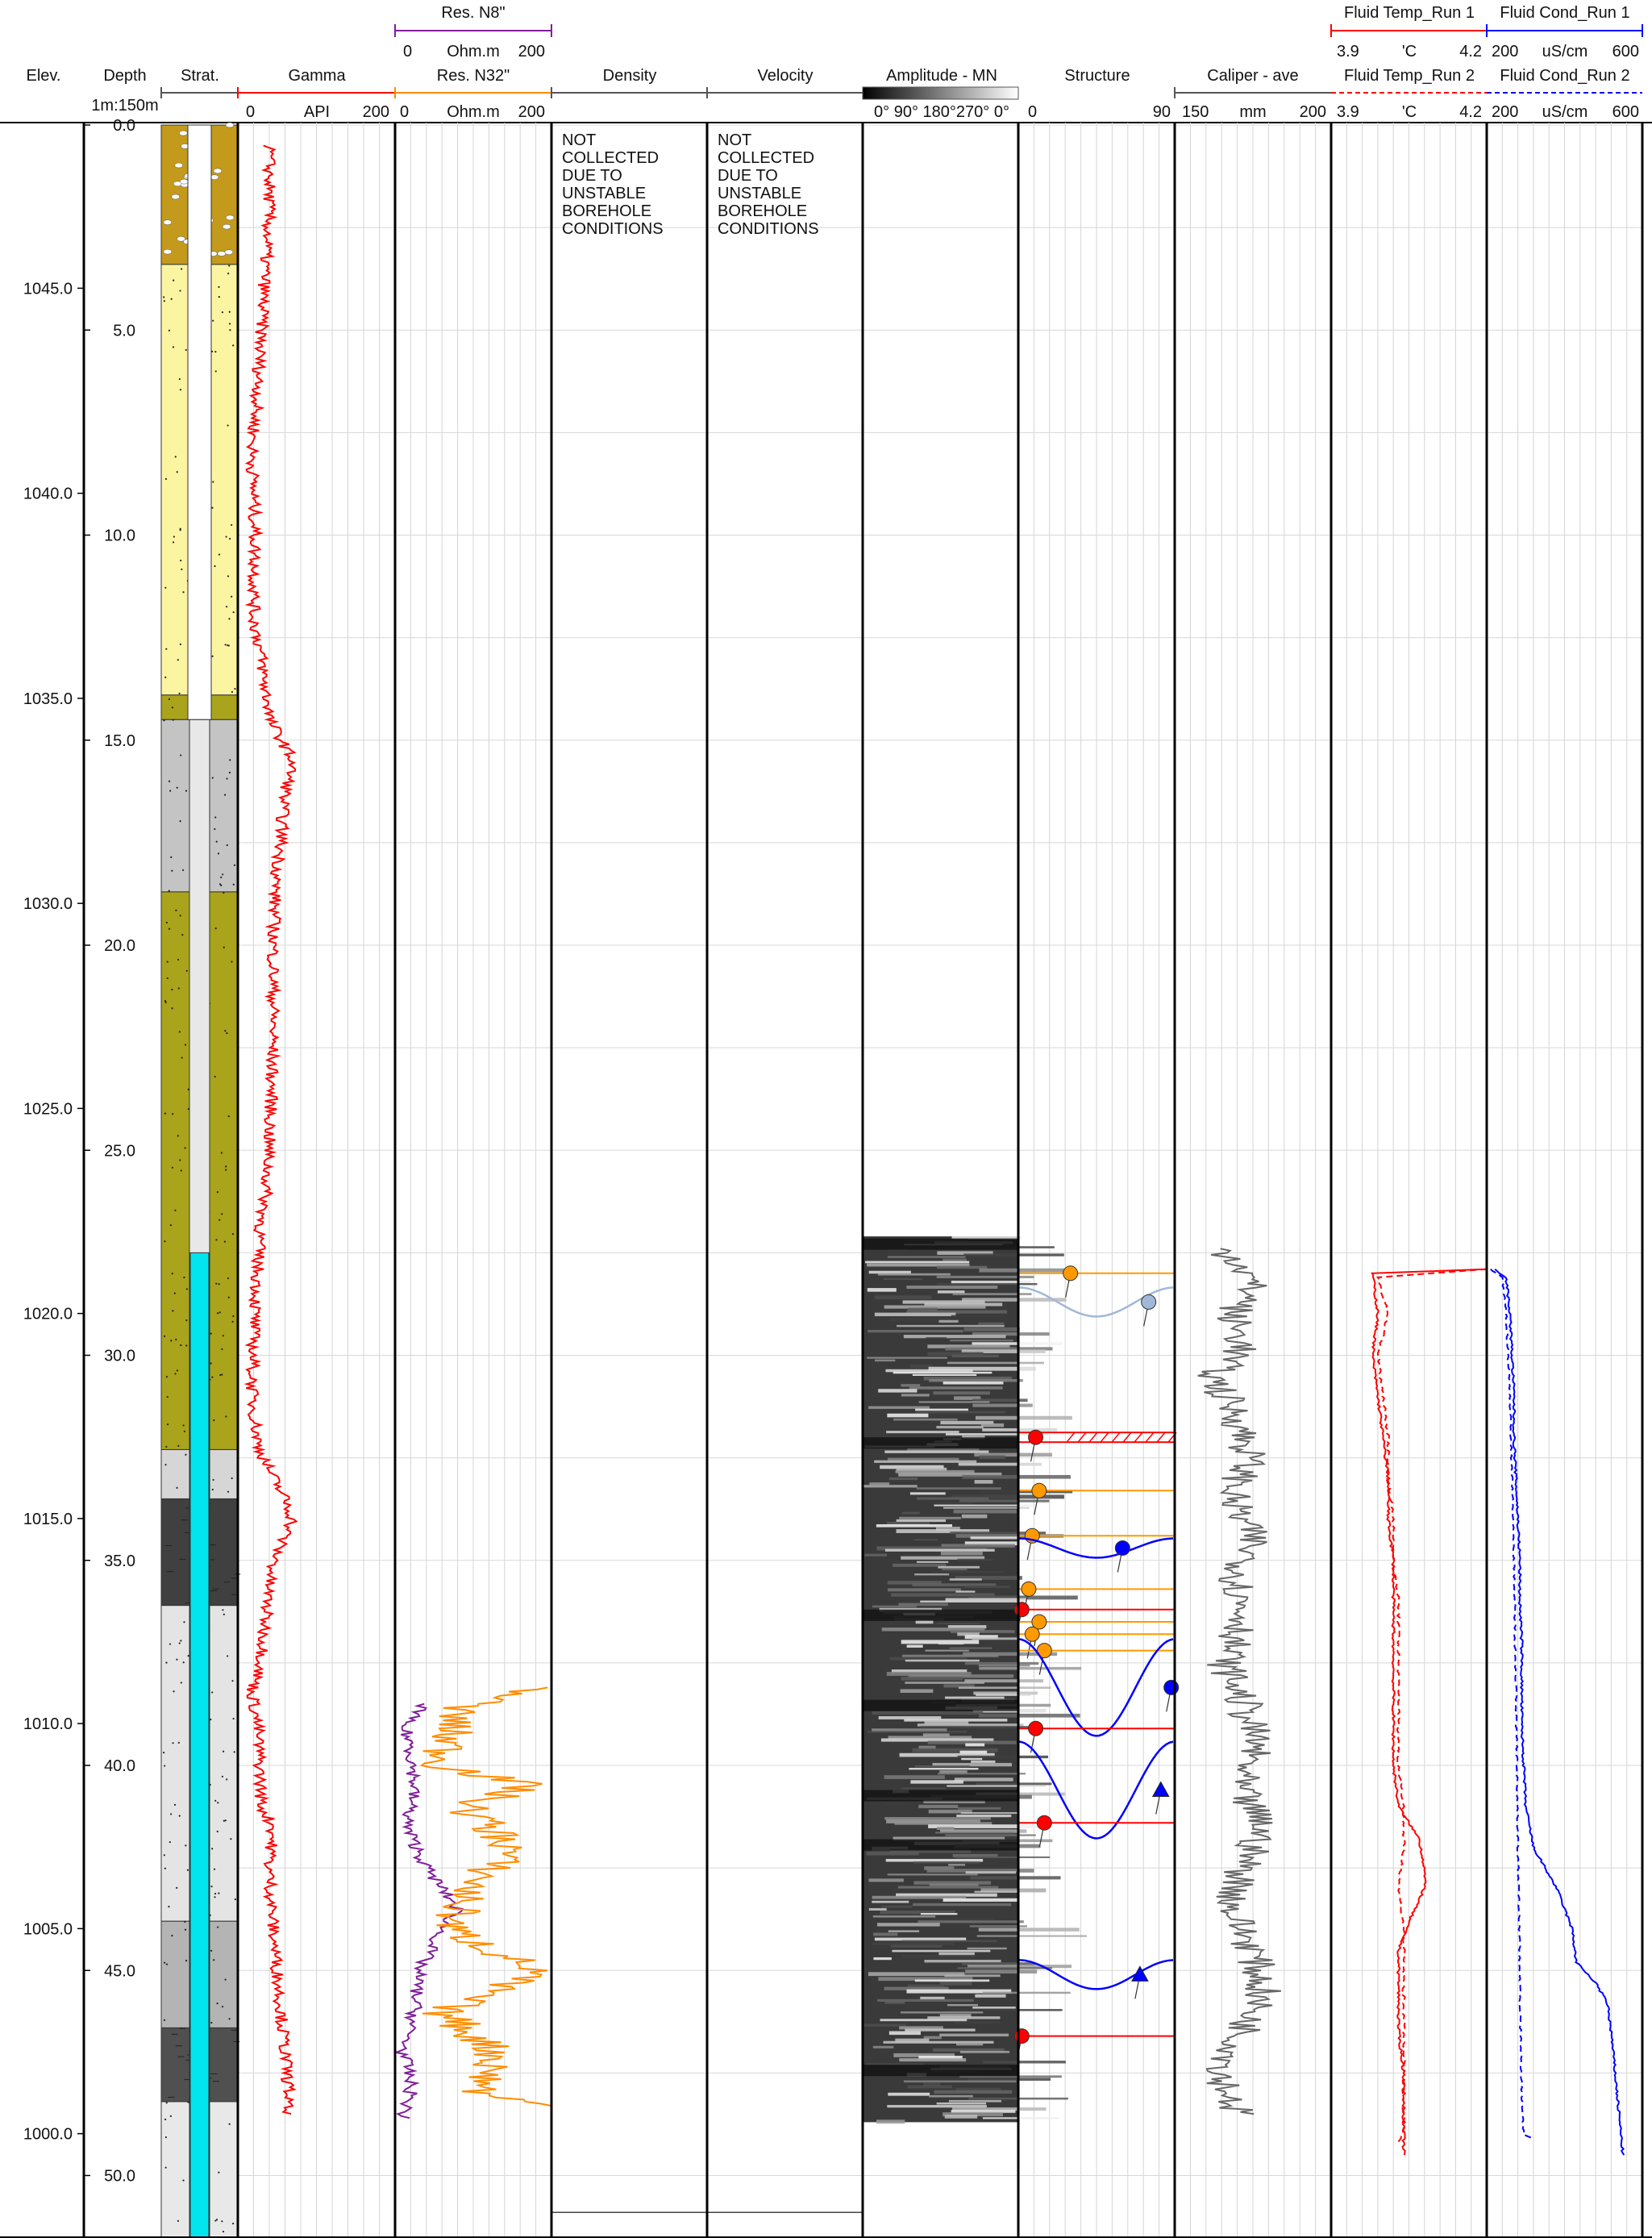 The height and width of the screenshot is (2238, 1652). Describe the element at coordinates (1409, 13) in the screenshot. I see `fluid-temp-1-title: Fluid Temp_Run 1` at that location.